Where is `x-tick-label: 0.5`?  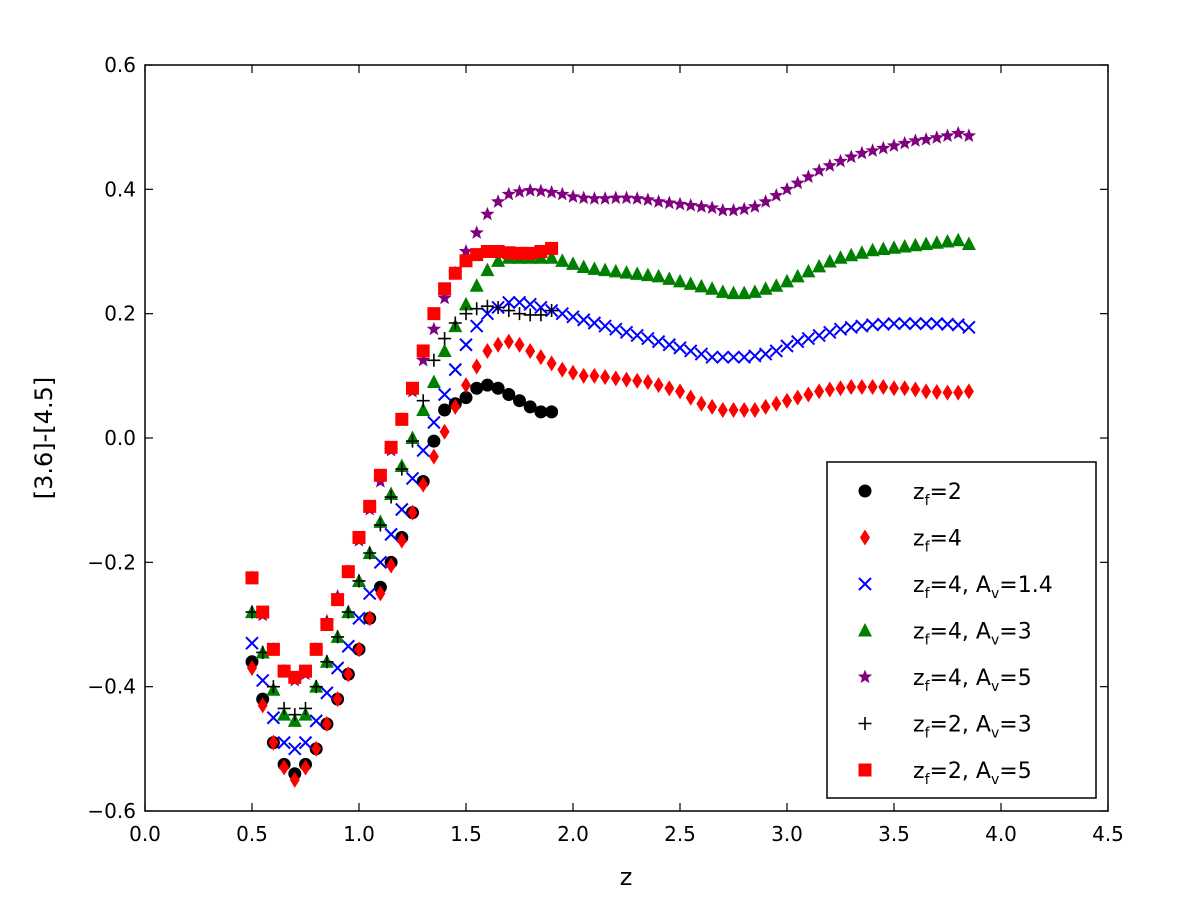 x-tick-label: 0.5 is located at coordinates (252, 834).